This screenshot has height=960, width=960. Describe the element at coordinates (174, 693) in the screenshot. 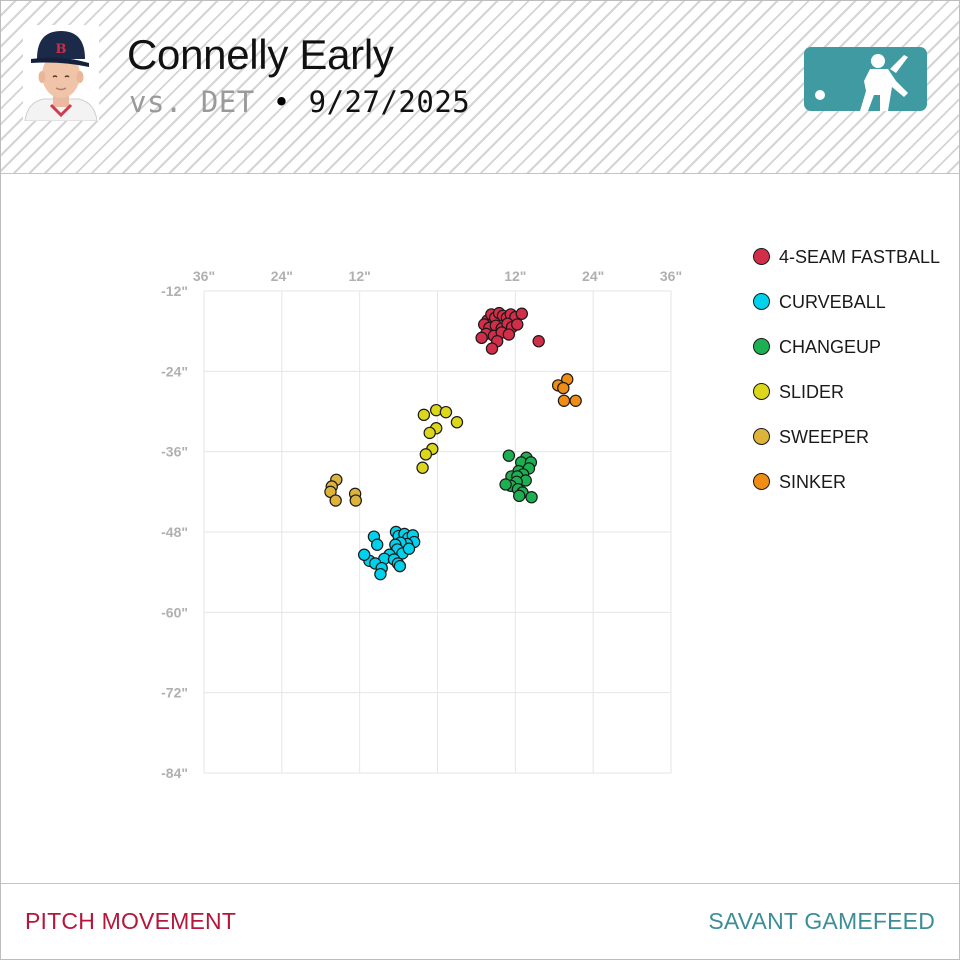

I see `y-tick-label: -72"` at that location.